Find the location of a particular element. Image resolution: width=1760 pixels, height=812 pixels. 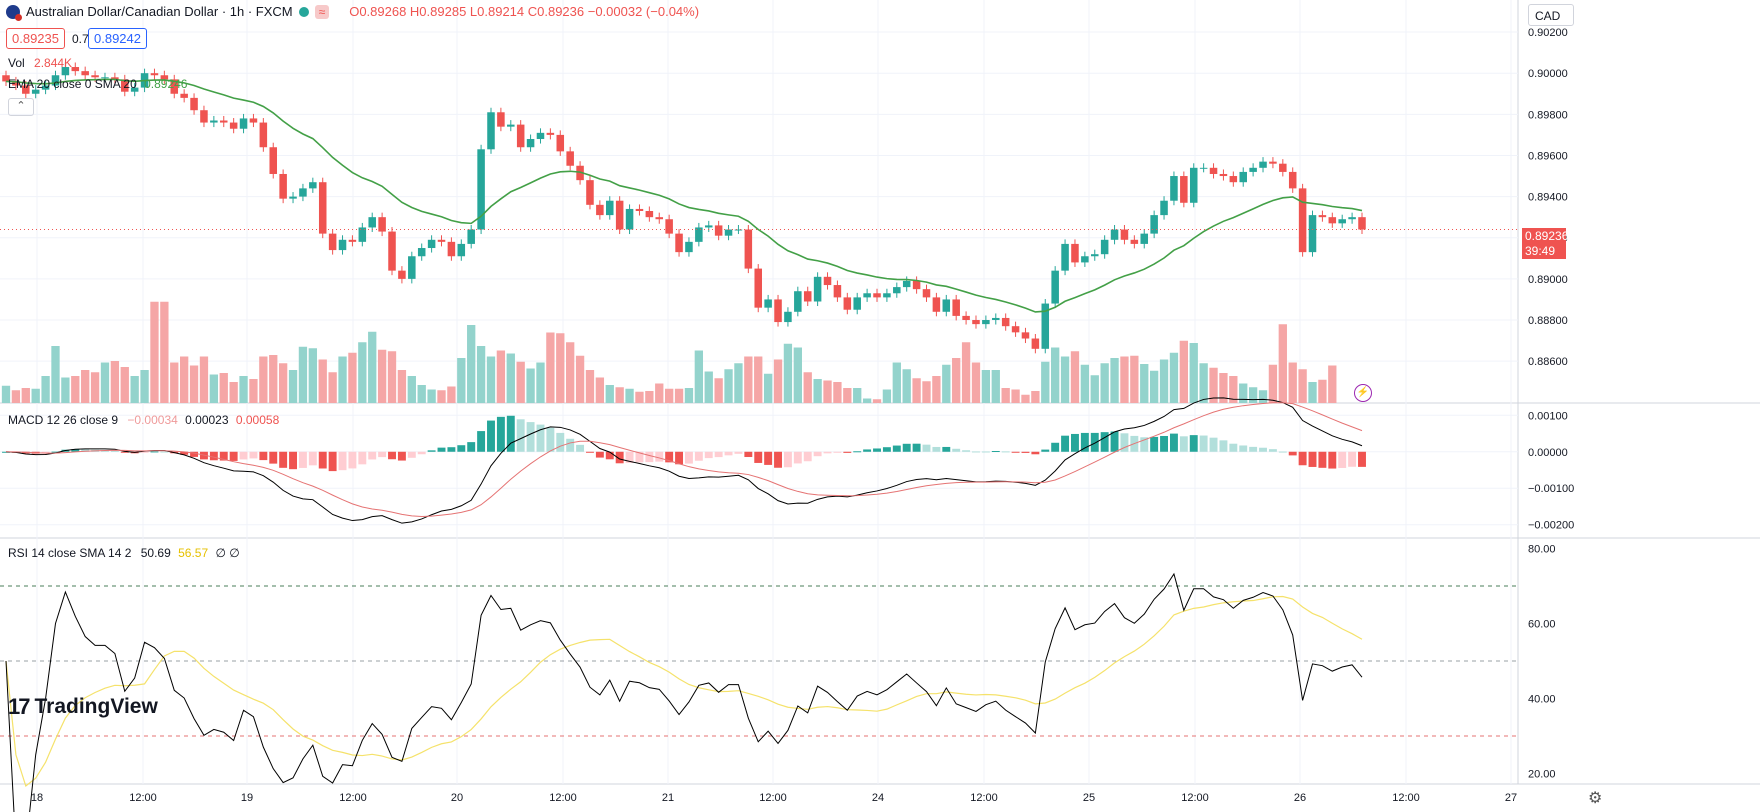

x-tick-label: 24 is located at coordinates (878, 798).